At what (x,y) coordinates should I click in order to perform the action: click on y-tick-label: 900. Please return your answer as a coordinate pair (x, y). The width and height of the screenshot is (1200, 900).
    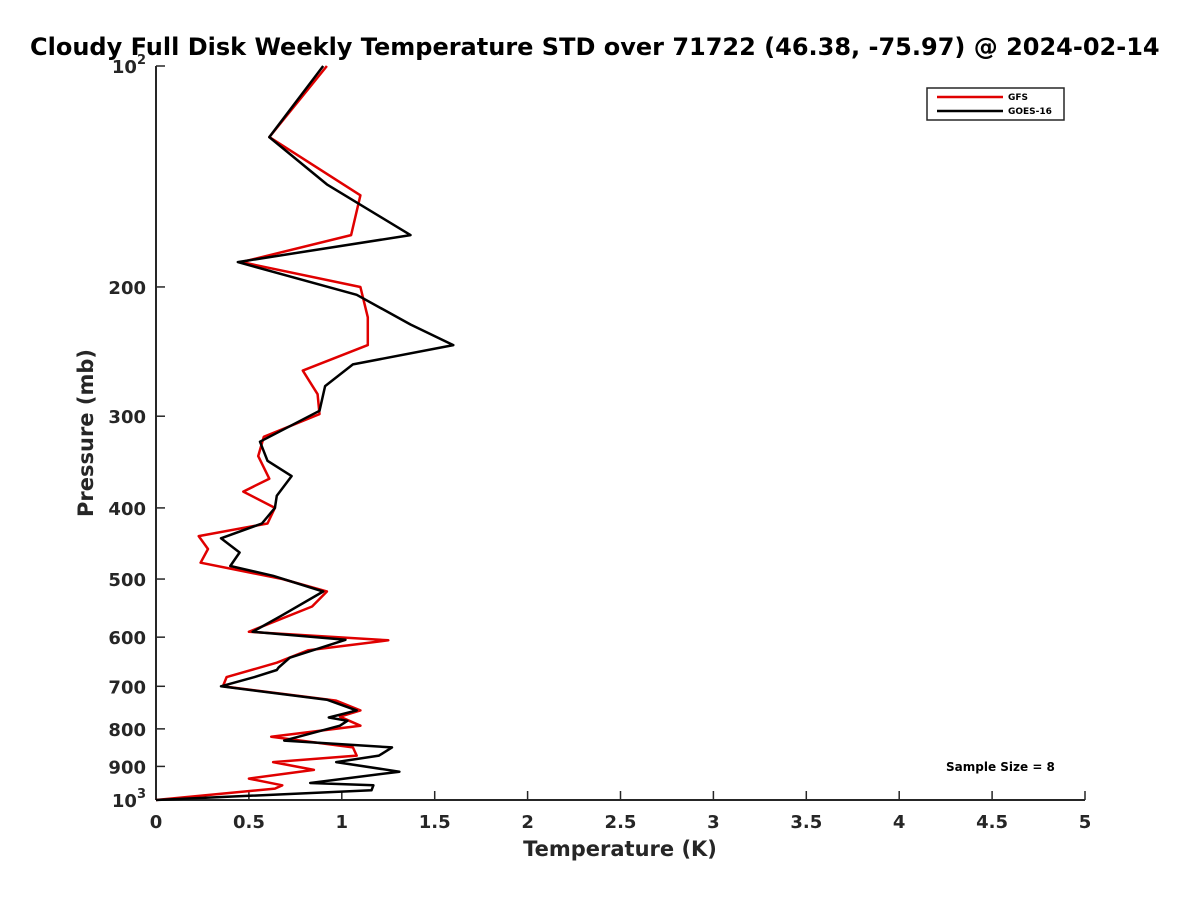
    Looking at the image, I should click on (127, 767).